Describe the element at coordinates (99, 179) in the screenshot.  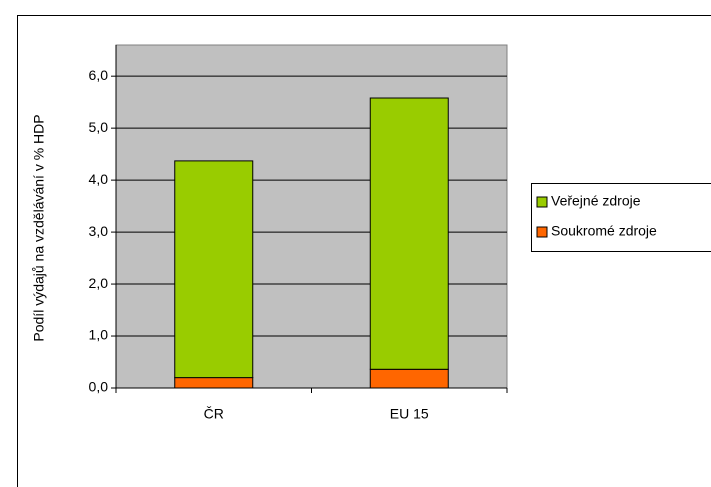
I see `y-tick-label: 4,0` at that location.